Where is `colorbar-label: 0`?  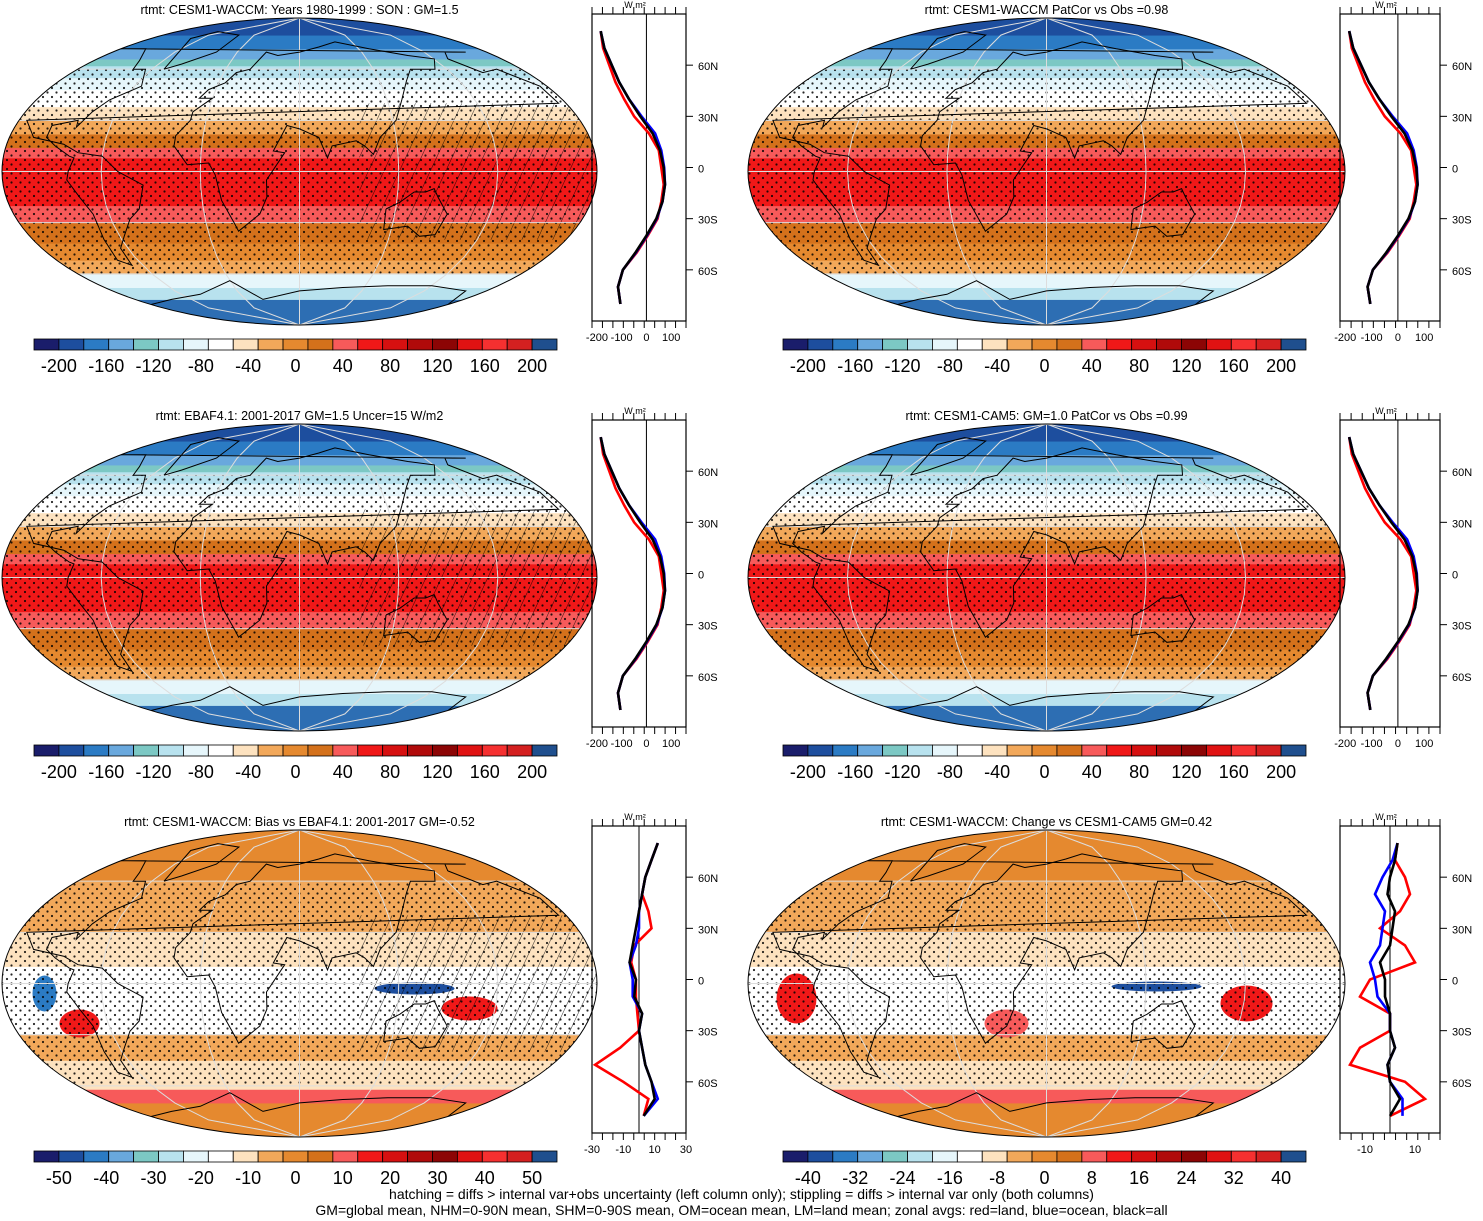 colorbar-label: 0 is located at coordinates (1044, 366).